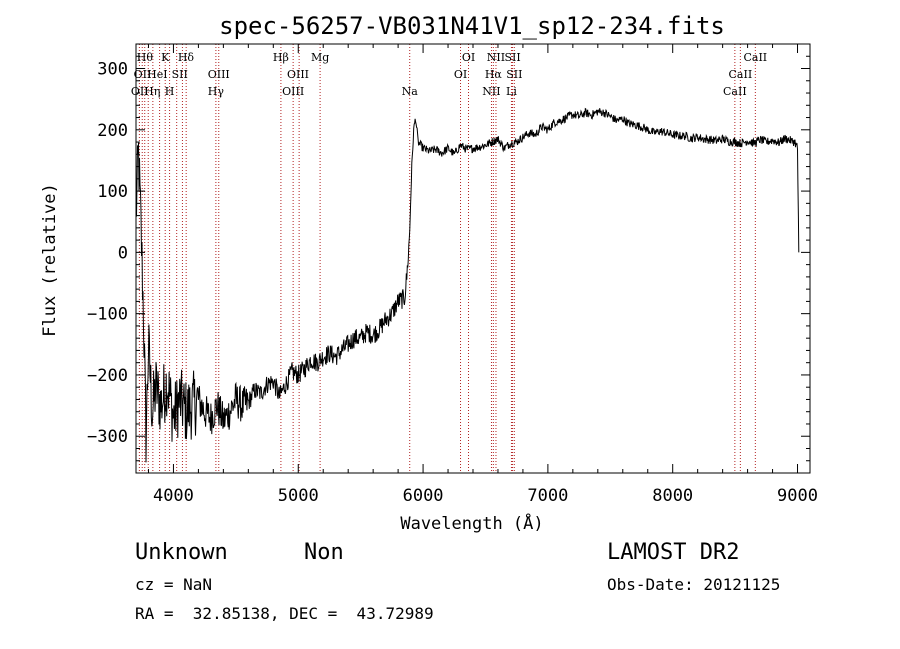  What do you see at coordinates (216, 91) in the screenshot?
I see `line-label: Hγ` at bounding box center [216, 91].